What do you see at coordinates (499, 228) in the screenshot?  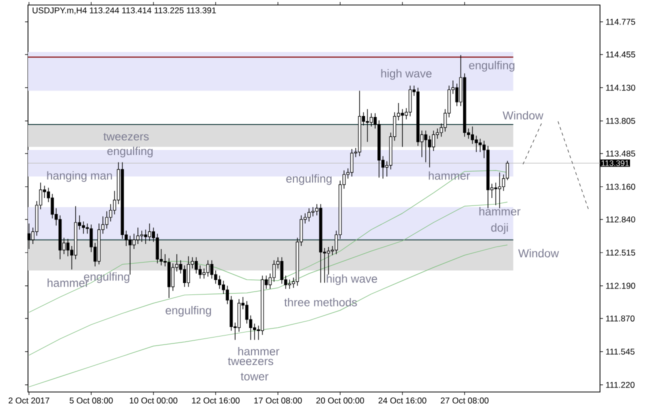 I see `annotation: doji` at bounding box center [499, 228].